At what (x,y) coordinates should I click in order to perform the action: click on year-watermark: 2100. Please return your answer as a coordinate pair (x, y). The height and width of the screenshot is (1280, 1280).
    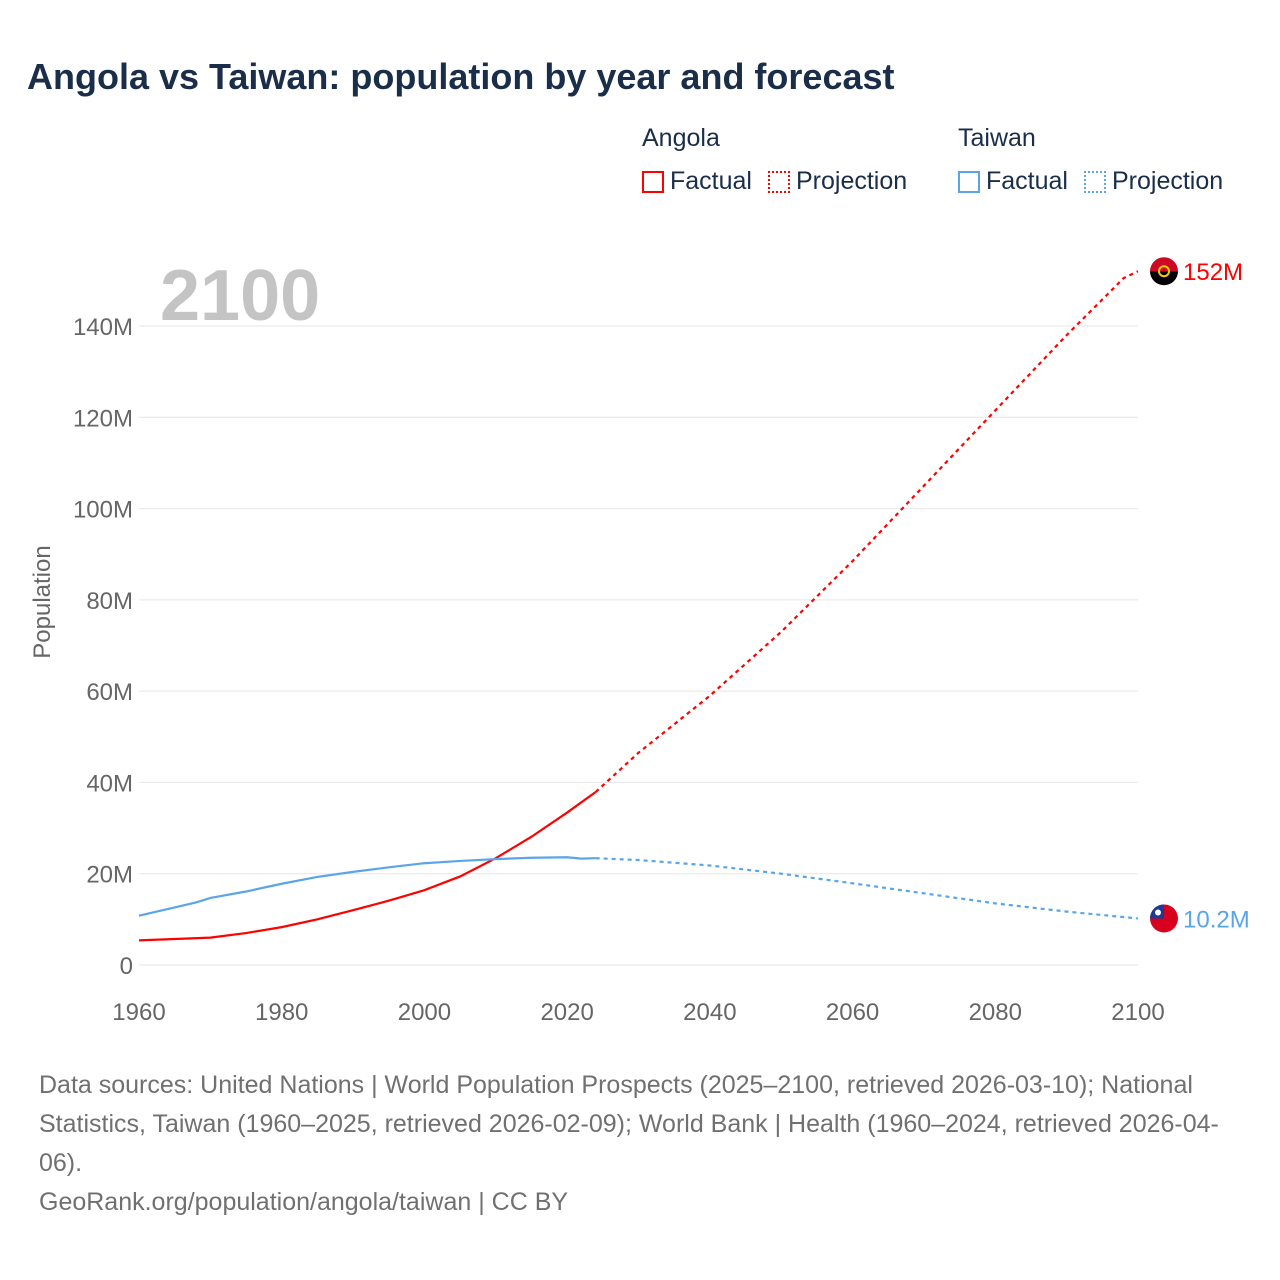
    Looking at the image, I should click on (240, 296).